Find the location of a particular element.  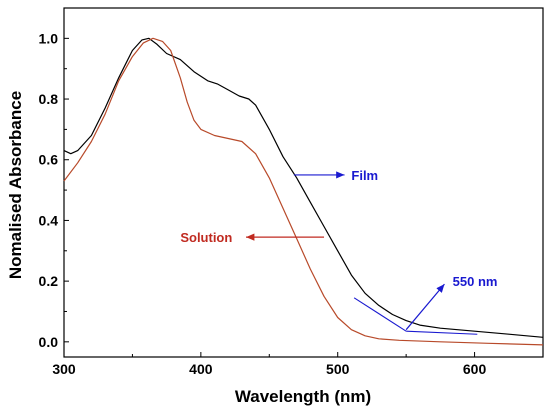

y-axis-title: Nomalised Absorbance is located at coordinates (15, 185).